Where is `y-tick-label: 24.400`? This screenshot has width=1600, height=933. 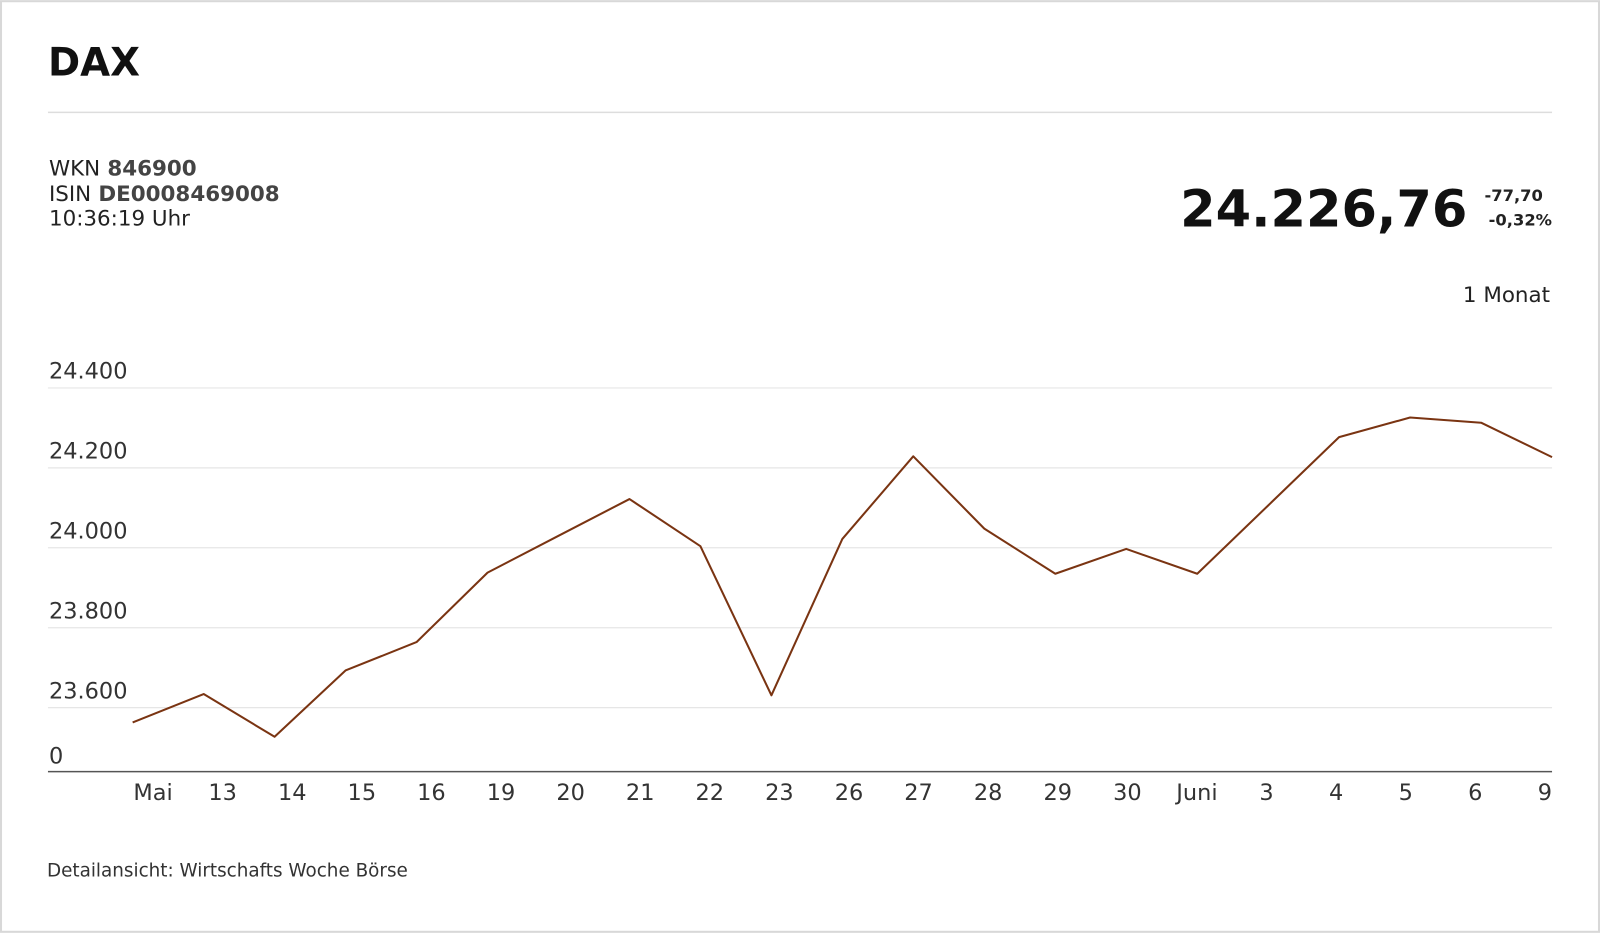 y-tick-label: 24.400 is located at coordinates (88, 372).